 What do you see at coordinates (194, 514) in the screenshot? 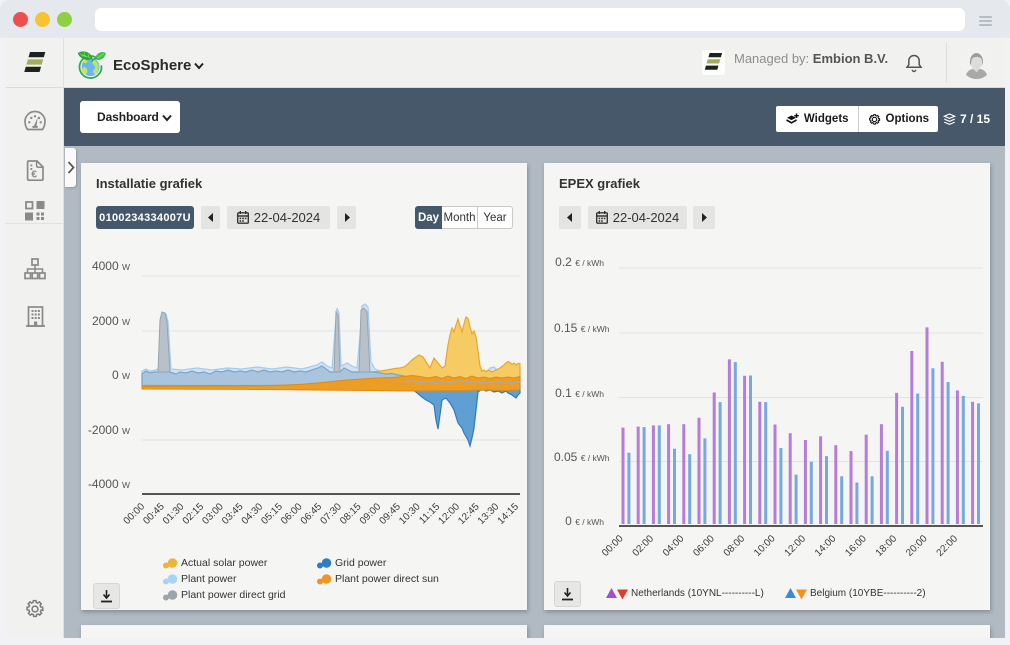
I see `svg-text: 02:15` at bounding box center [194, 514].